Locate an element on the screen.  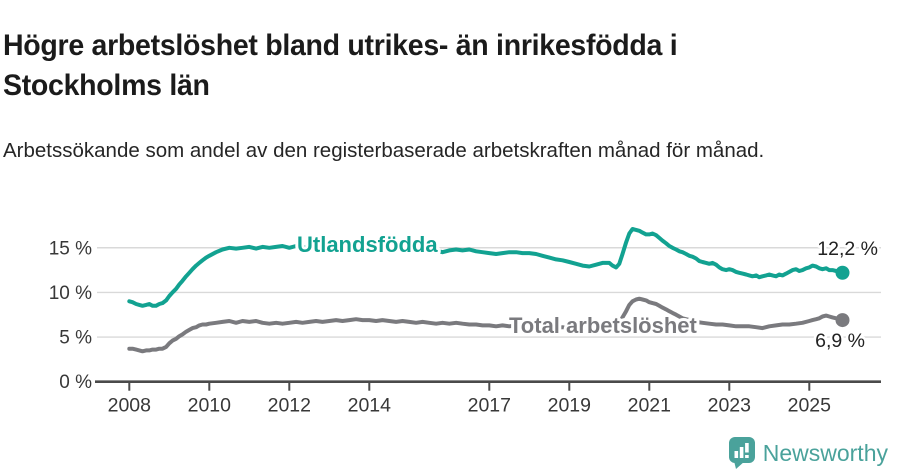
x-tick-label-2012: 2012 is located at coordinates (289, 406).